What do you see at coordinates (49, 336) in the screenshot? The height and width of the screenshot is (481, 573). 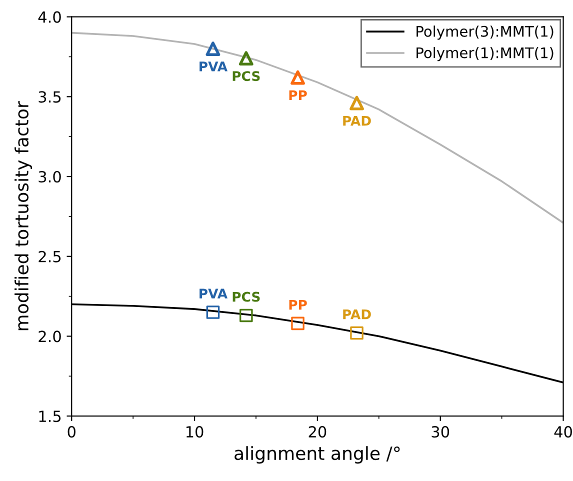 I see `y-tick-label: 2.0` at bounding box center [49, 336].